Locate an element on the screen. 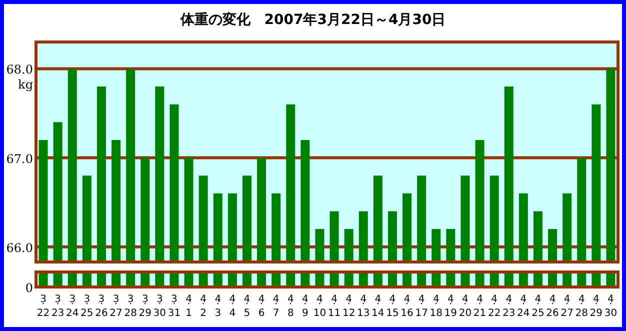 This screenshot has width=626, height=331. x-tick-label: 4·29 is located at coordinates (596, 306).